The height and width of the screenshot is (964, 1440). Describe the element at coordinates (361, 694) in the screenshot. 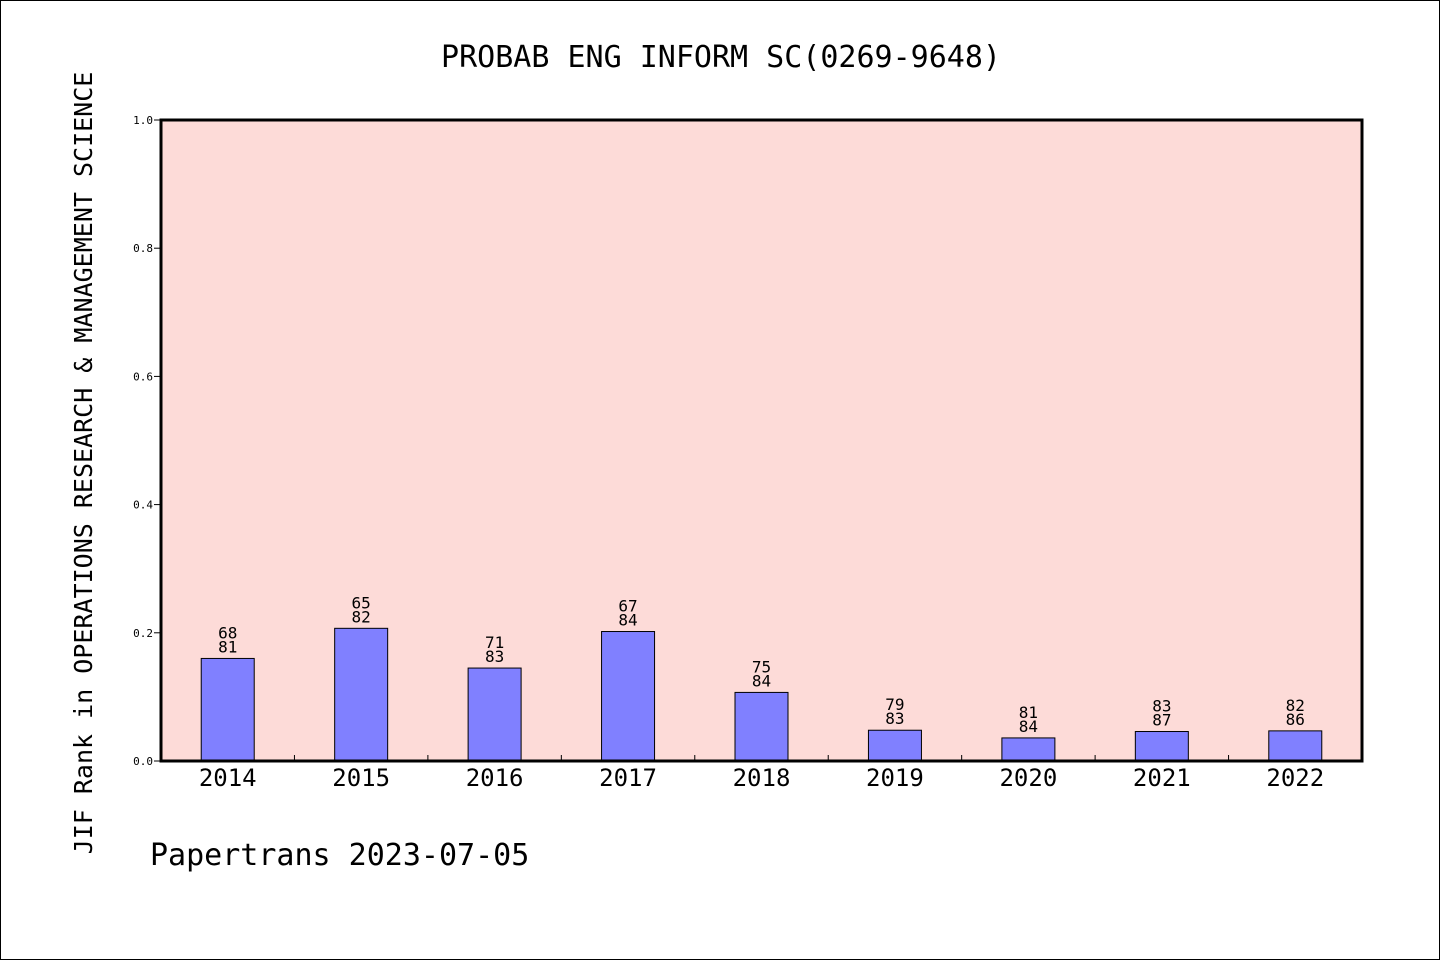

I see `bar-2015` at that location.